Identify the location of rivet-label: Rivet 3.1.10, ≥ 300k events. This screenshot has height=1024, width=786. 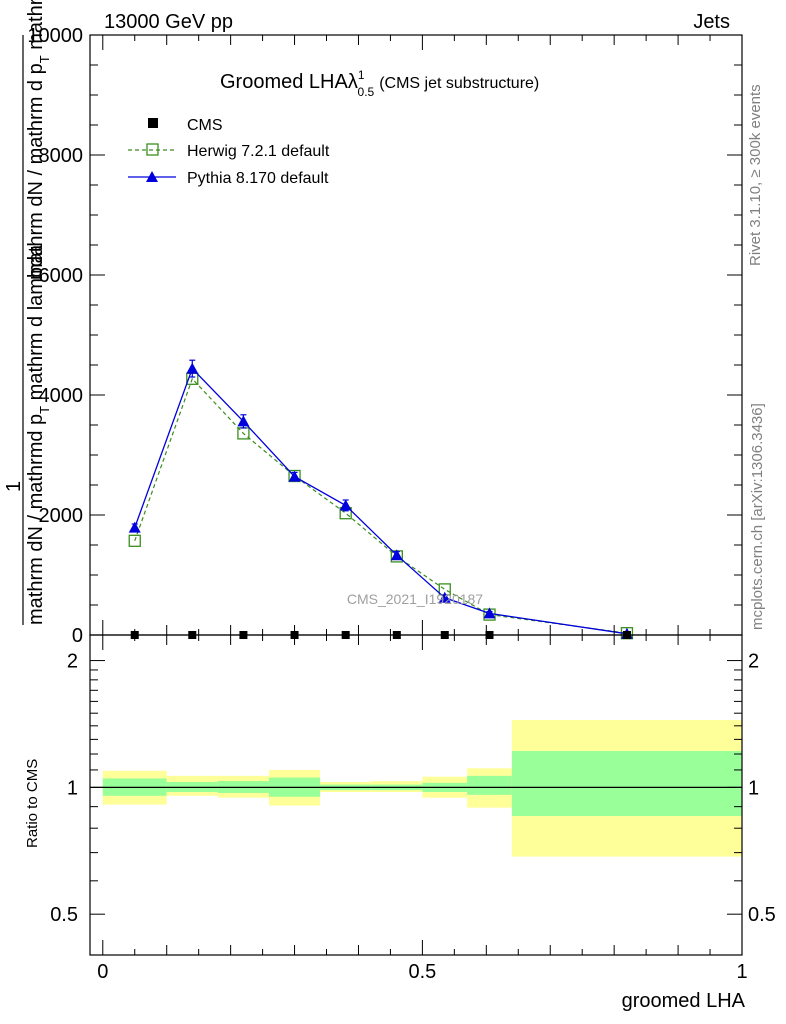
(755, 175).